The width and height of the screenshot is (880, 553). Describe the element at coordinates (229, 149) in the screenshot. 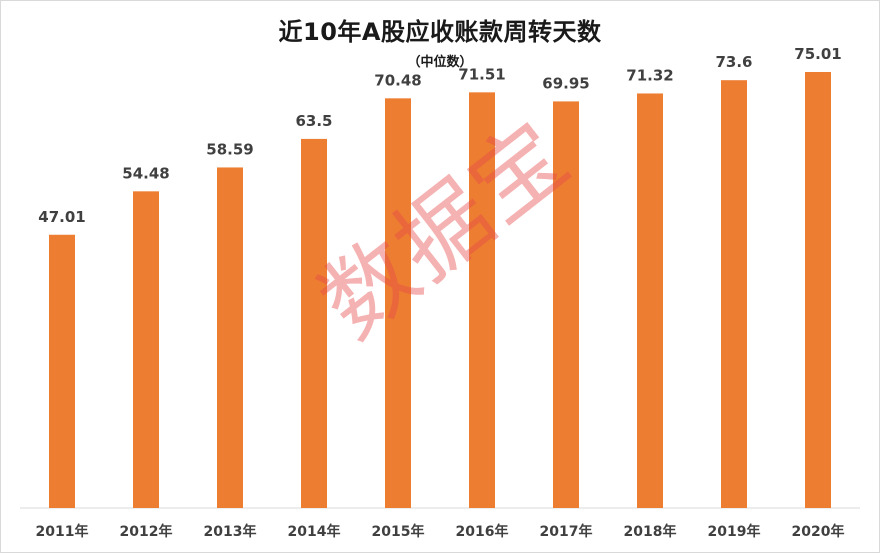

I see `value-label: 58.59` at that location.